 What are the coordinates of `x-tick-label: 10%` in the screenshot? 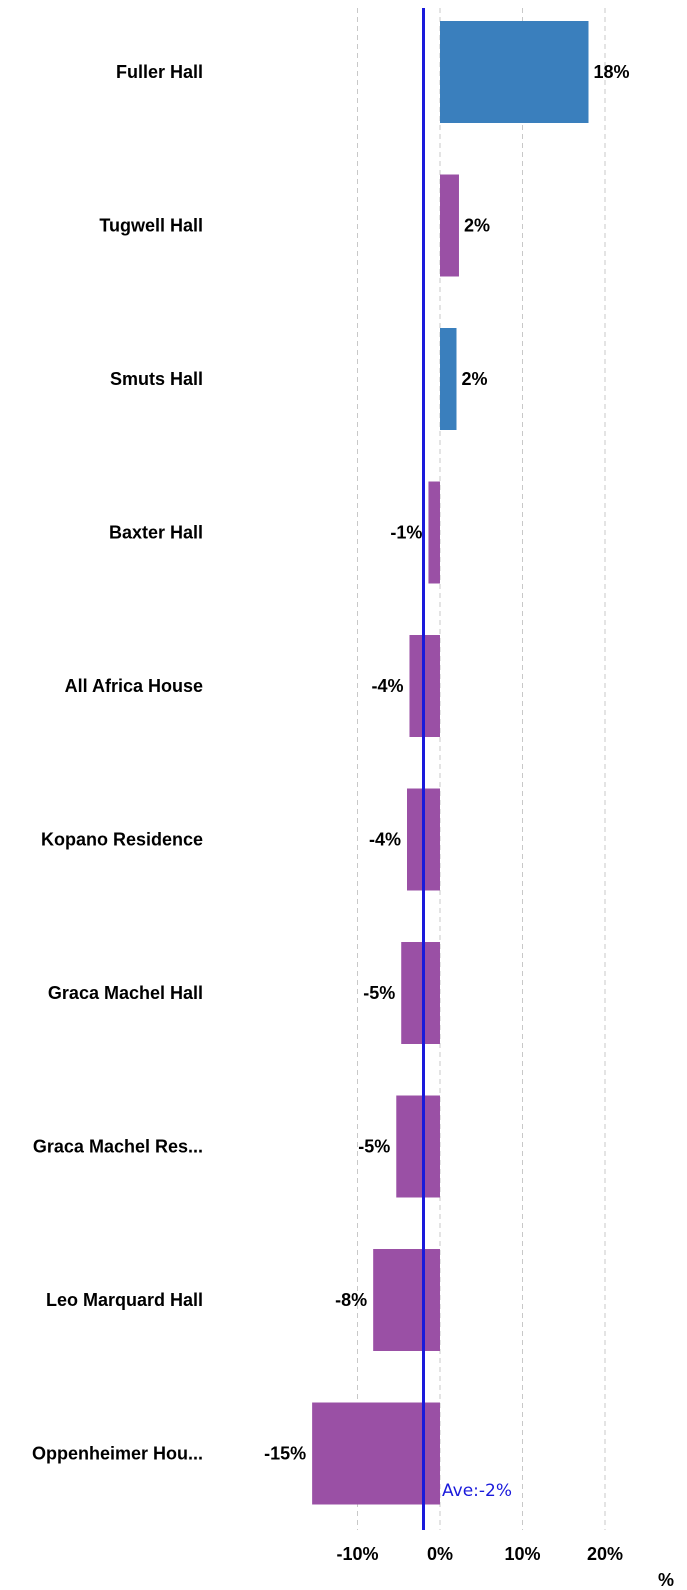 It's located at (522, 1554).